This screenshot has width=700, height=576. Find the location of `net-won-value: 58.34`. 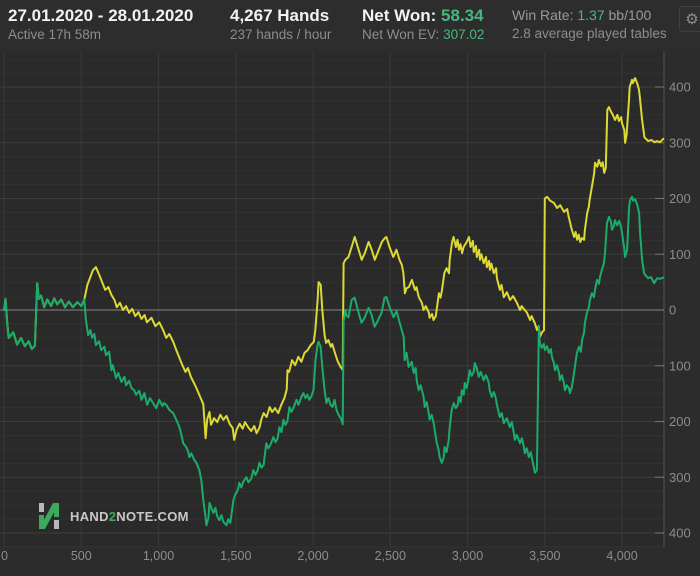

net-won-value: 58.34 is located at coordinates (462, 15).